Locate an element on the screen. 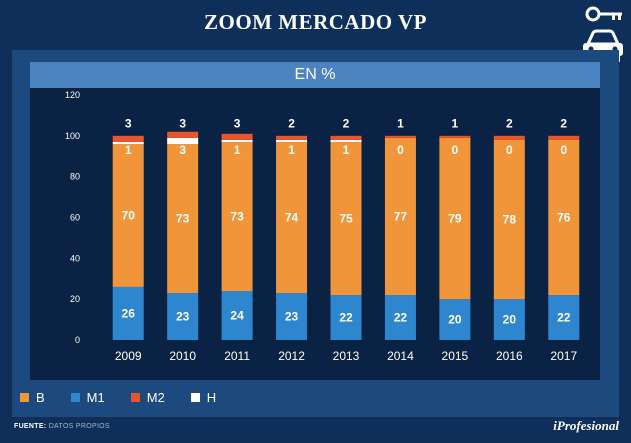  source-note: FUENTE: DATOS PROPIOS is located at coordinates (62, 426).